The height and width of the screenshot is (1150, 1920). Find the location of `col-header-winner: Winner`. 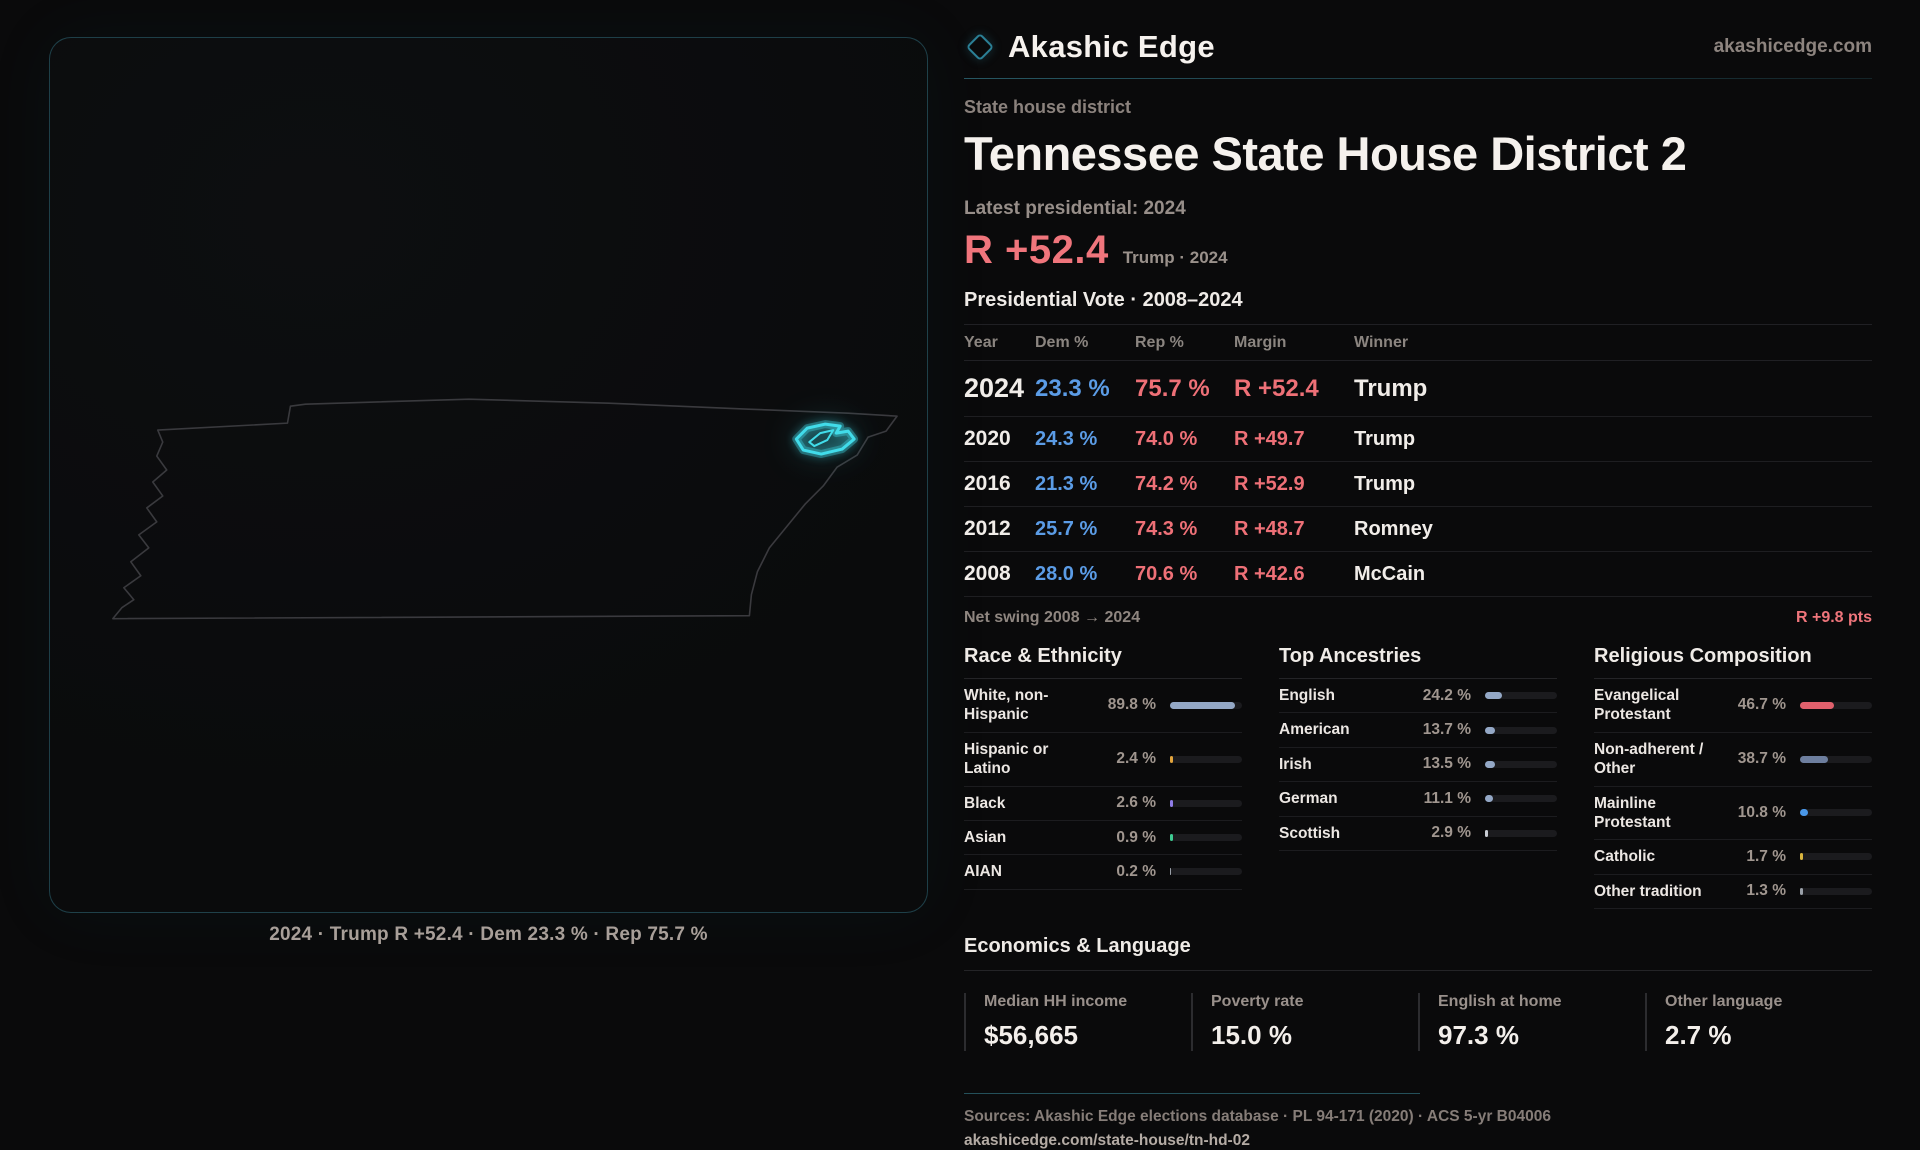

col-header-winner: Winner is located at coordinates (1613, 343).